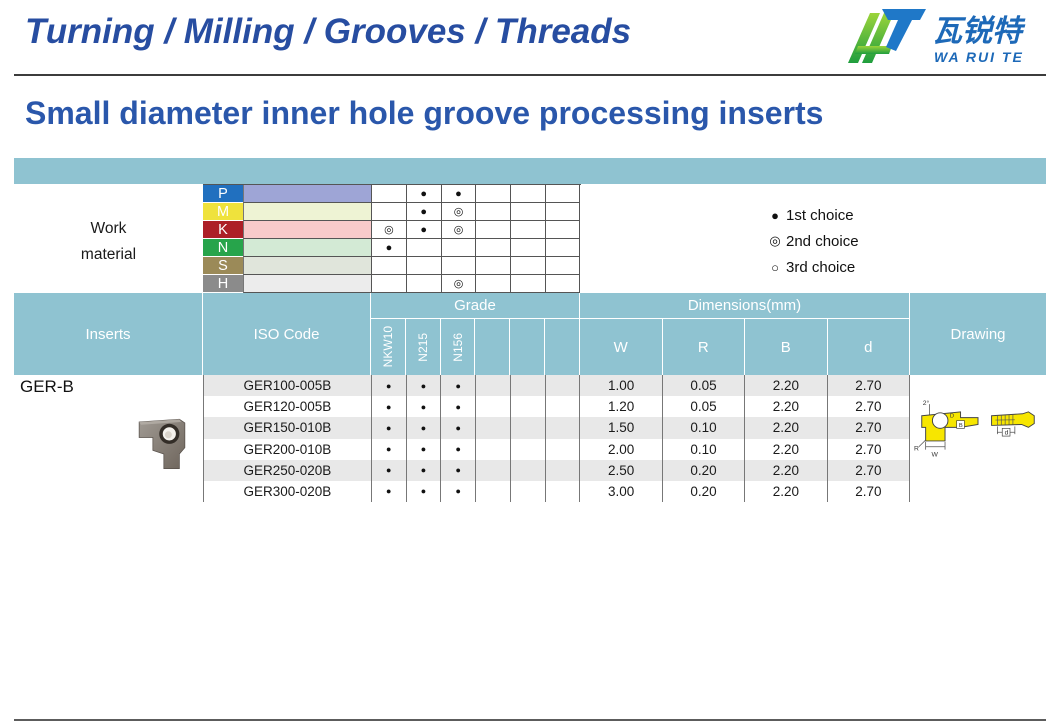 Image resolution: width=1060 pixels, height=721 pixels. Describe the element at coordinates (223, 230) in the screenshot. I see `material-letter: K` at that location.